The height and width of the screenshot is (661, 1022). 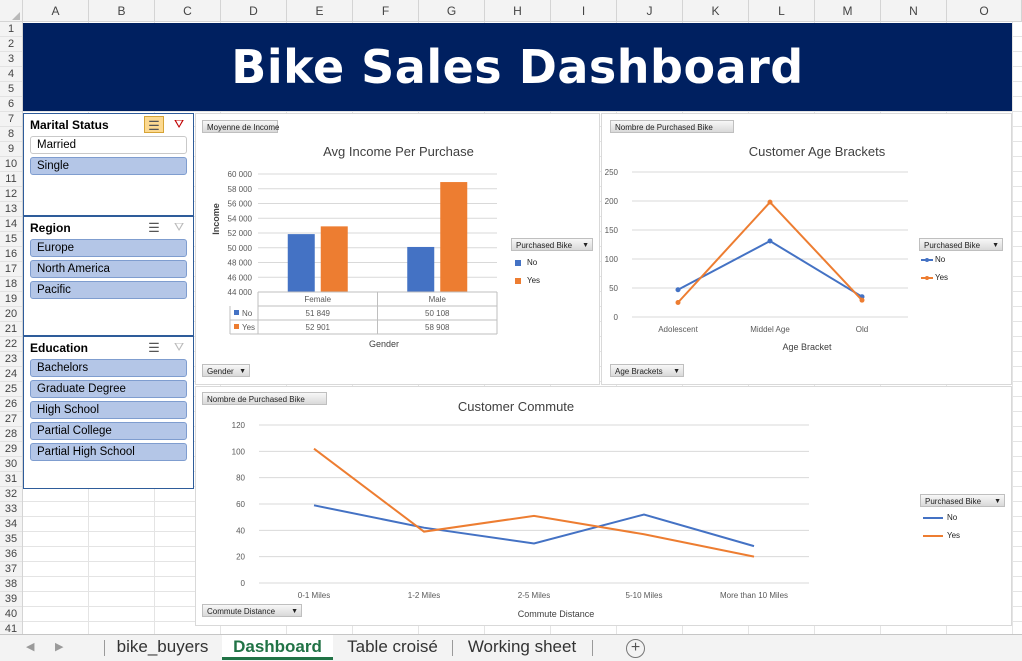 I want to click on row-header-3: 3, so click(x=11, y=59).